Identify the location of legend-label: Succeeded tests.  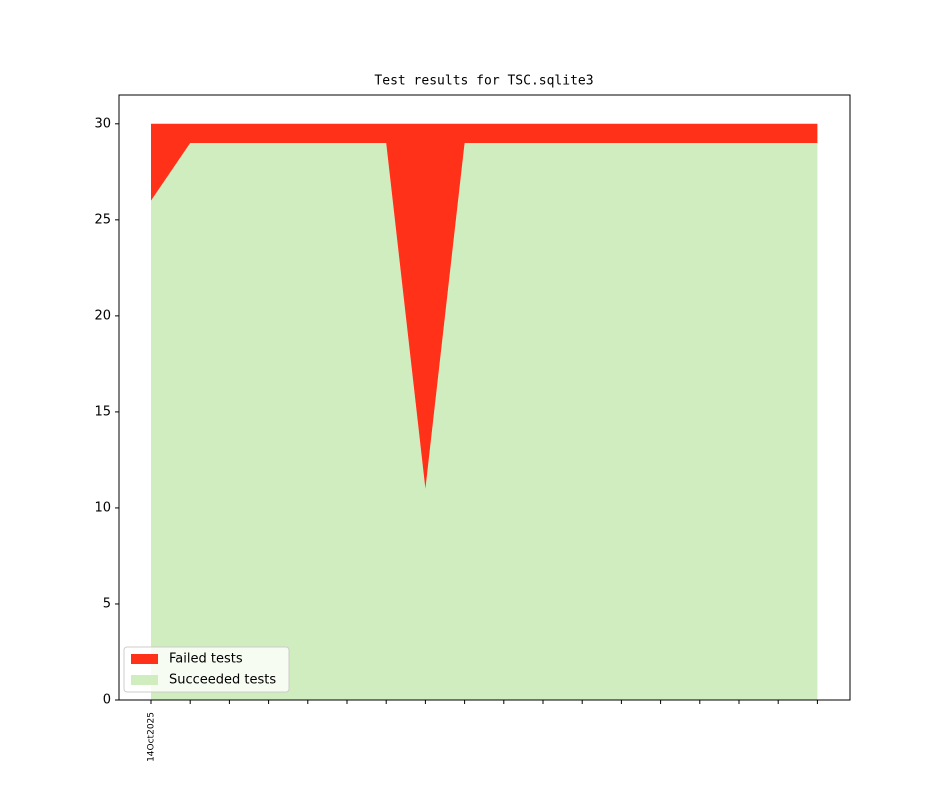
(222, 680).